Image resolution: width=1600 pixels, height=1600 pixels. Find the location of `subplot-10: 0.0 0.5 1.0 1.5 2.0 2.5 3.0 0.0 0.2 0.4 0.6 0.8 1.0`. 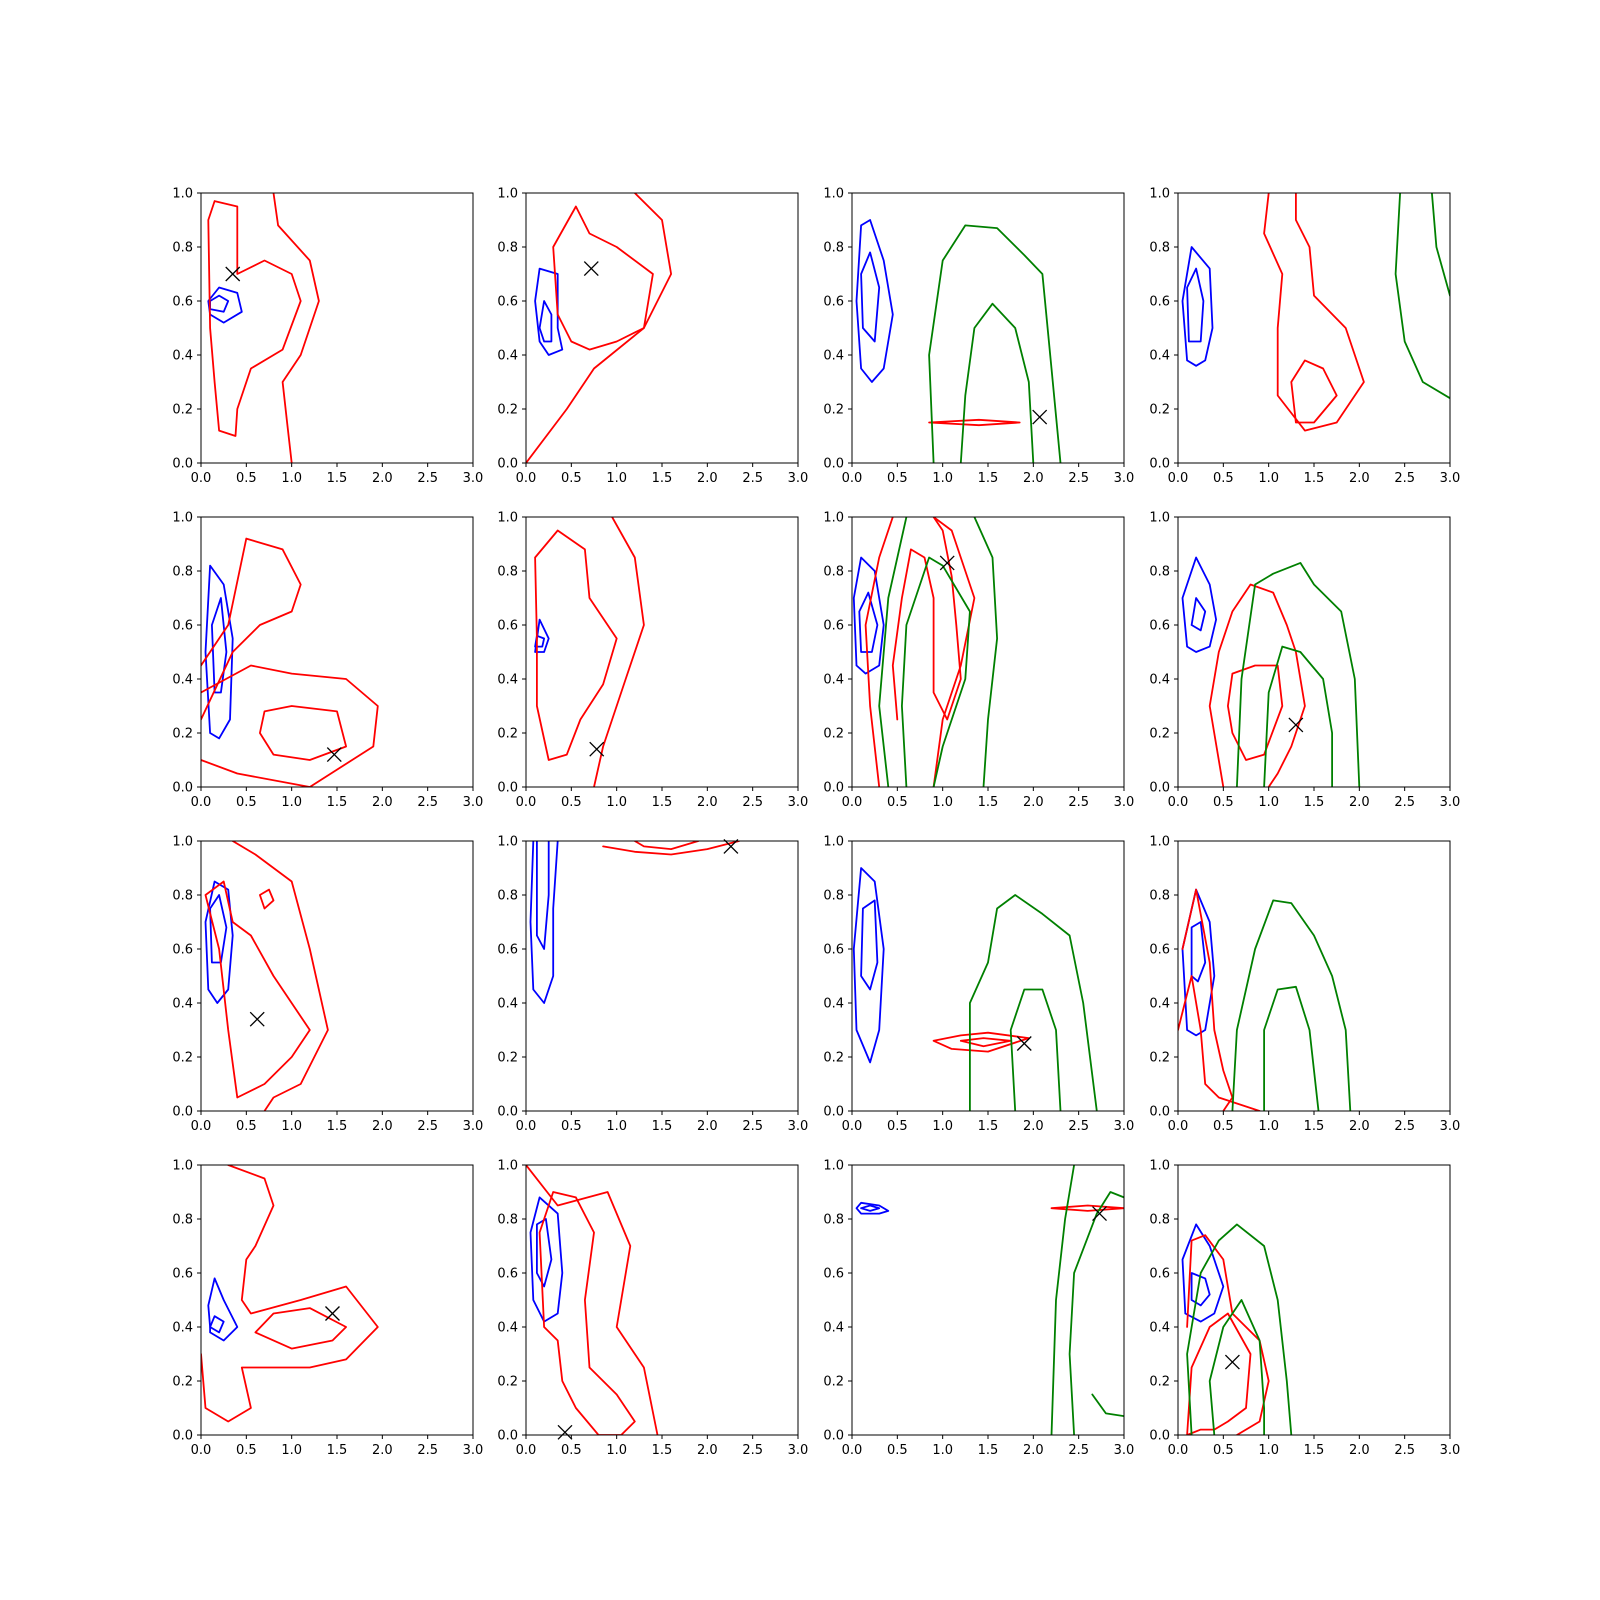

subplot-10: 0.0 0.5 1.0 1.5 2.0 2.5 3.0 0.0 0.2 0.4 0.6 0.8 1.0 is located at coordinates (652, 985).